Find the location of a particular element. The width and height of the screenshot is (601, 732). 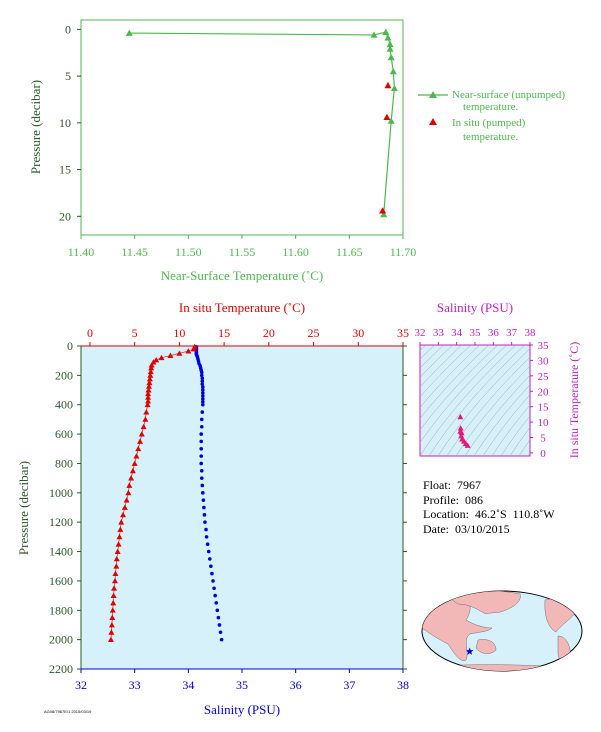

ts-salinity-tick-label: 33 is located at coordinates (439, 333).